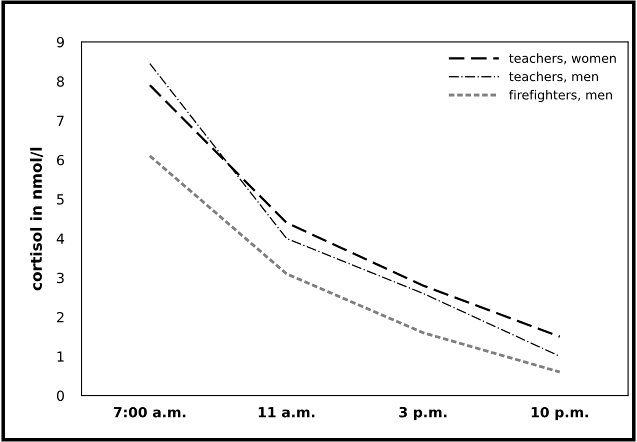  I want to click on y-tick-label: 0, so click(60, 396).